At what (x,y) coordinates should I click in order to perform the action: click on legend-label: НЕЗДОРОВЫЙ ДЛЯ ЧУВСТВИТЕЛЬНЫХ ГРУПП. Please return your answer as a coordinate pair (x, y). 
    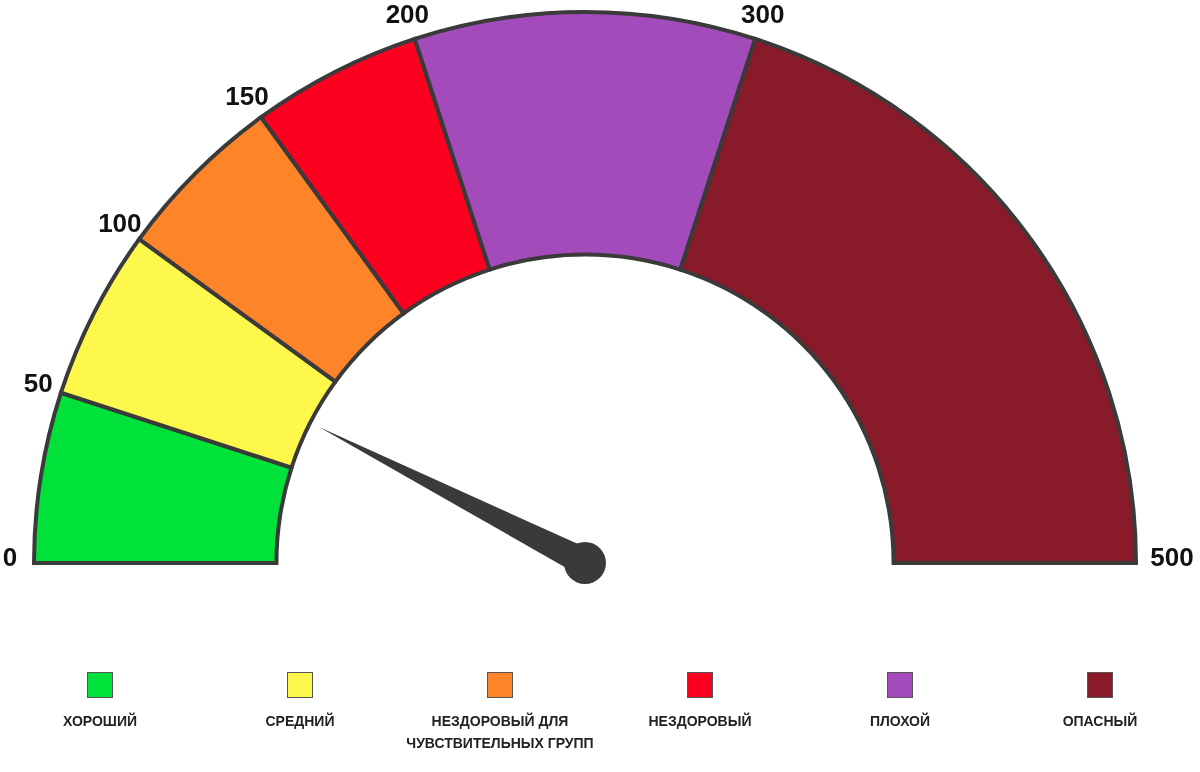
    Looking at the image, I should click on (500, 732).